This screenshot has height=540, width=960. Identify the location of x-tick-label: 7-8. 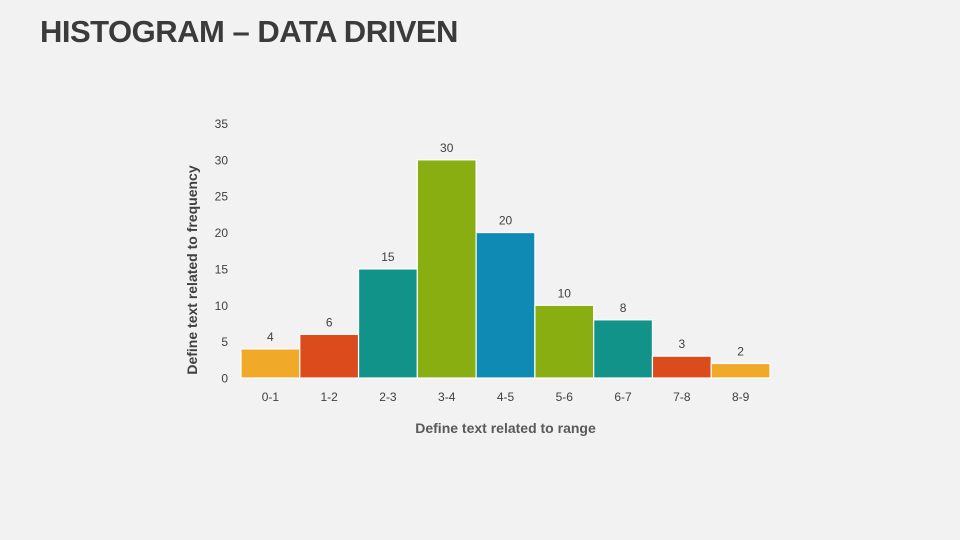
(682, 397).